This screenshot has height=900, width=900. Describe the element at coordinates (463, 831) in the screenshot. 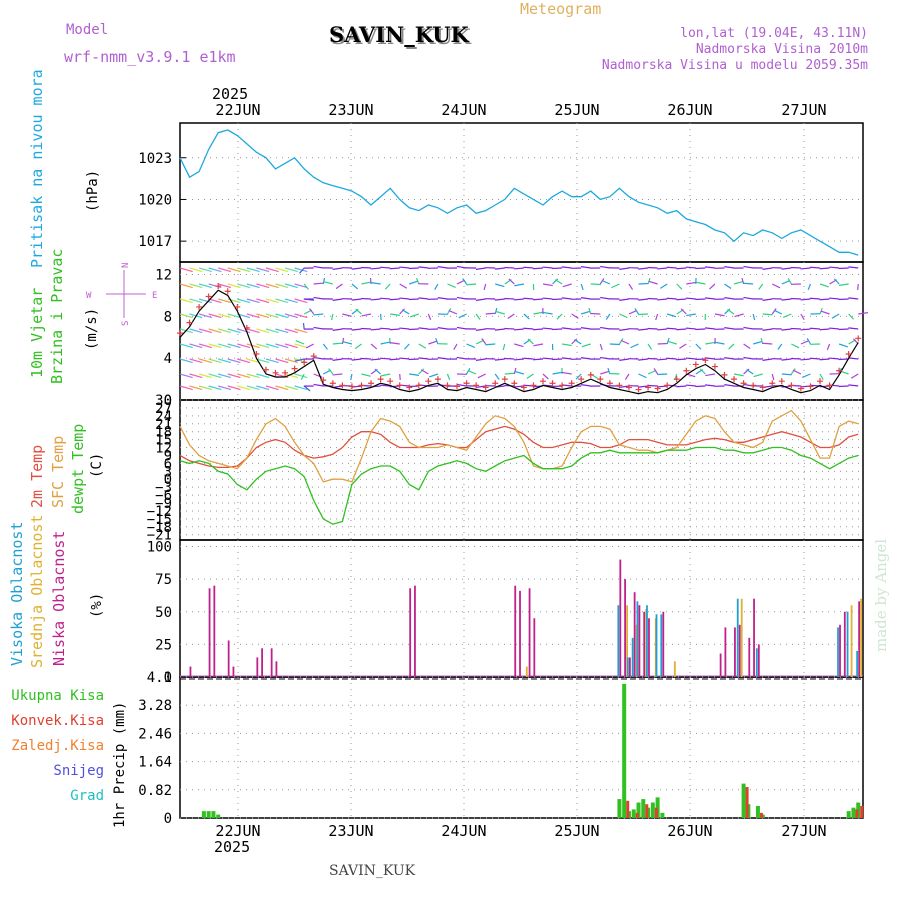

I see `day-label-bottom: 24JUN` at that location.